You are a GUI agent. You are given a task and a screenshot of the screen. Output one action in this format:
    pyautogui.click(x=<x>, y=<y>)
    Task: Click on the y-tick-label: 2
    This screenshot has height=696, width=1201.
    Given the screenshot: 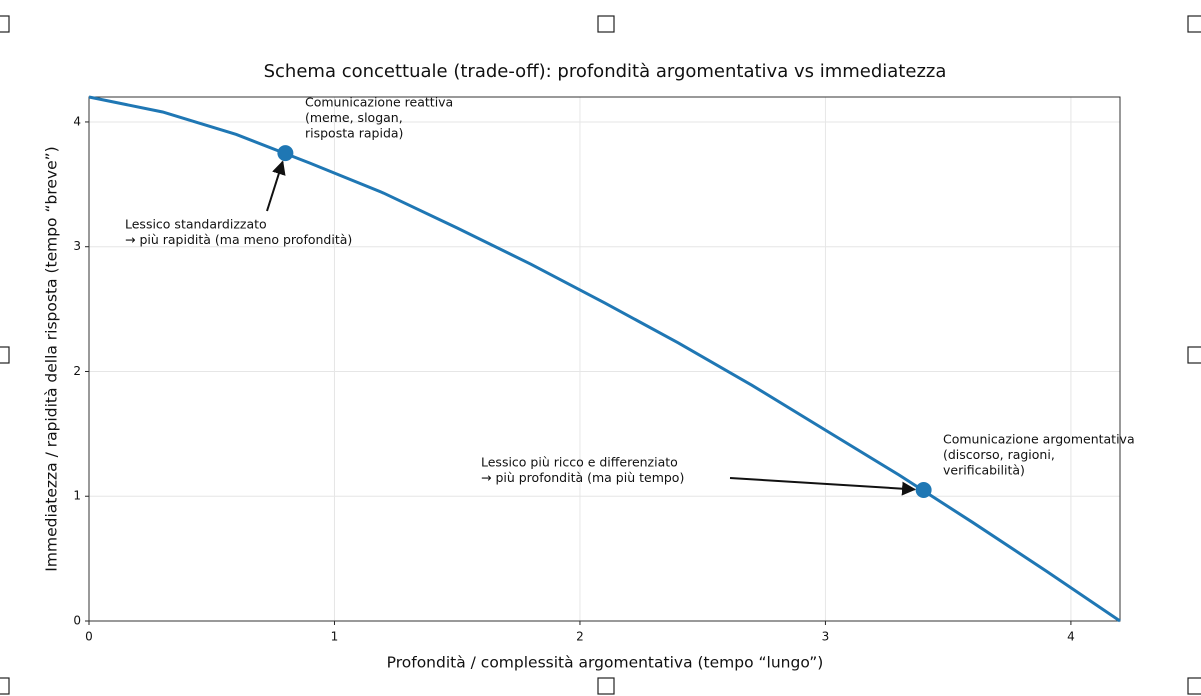 What is the action you would take?
    pyautogui.click(x=77, y=371)
    